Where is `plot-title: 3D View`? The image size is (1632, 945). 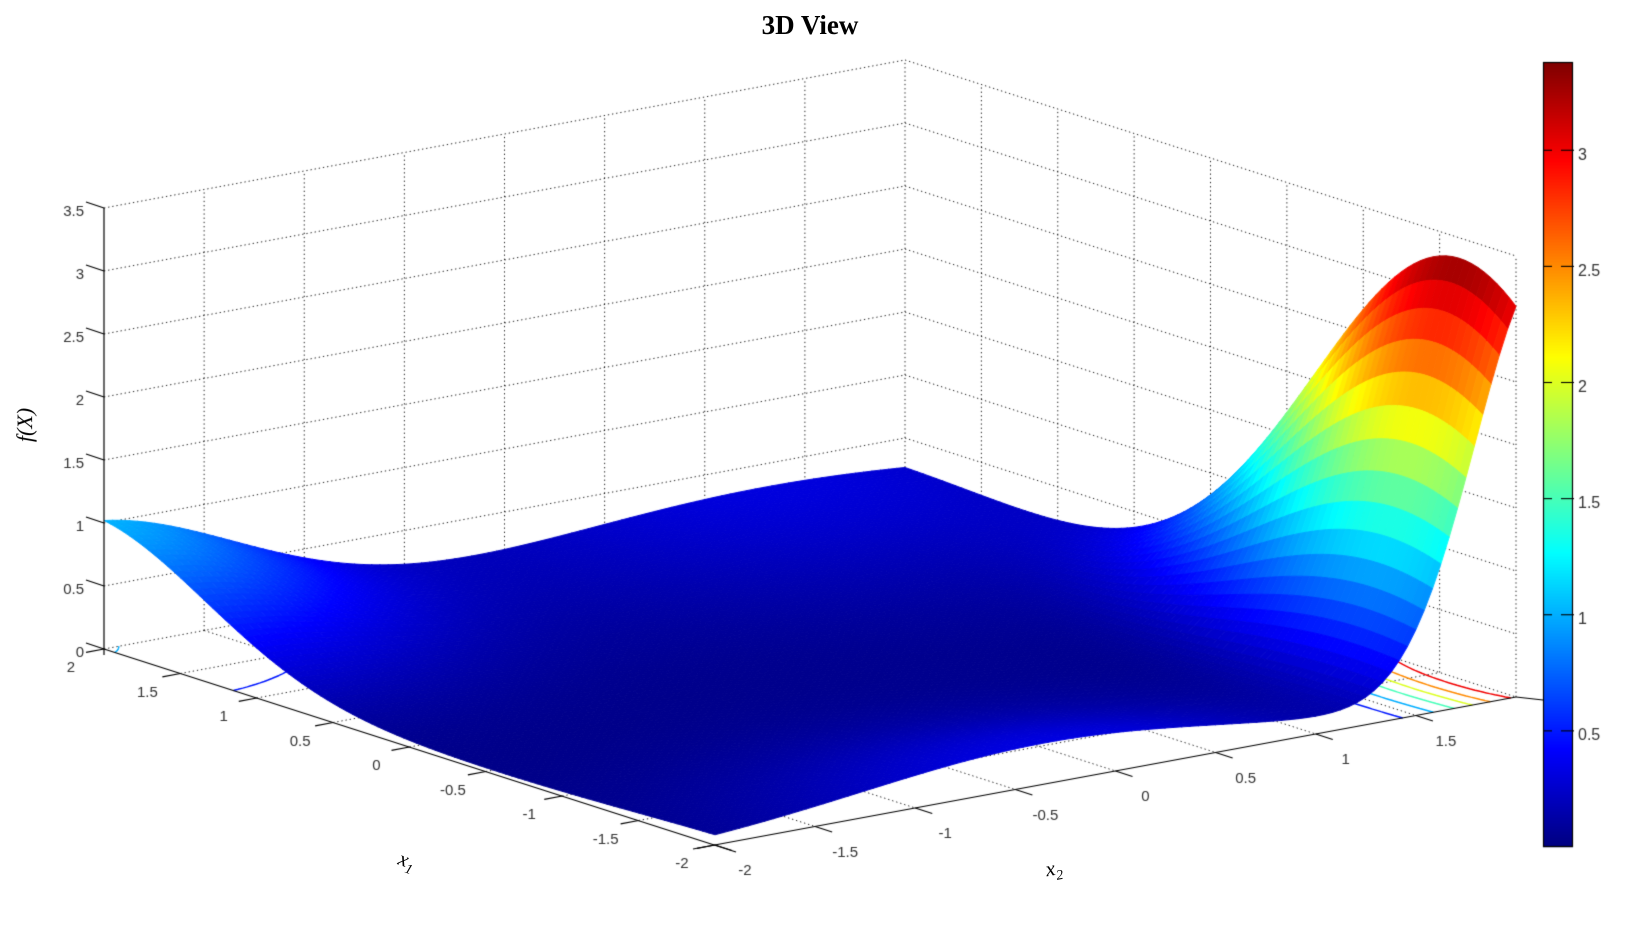
plot-title: 3D View is located at coordinates (810, 25).